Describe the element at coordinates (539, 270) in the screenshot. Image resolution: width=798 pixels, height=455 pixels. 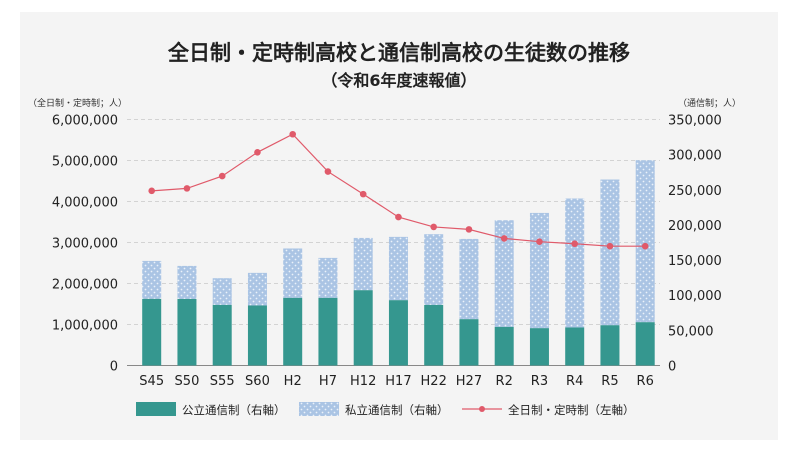
I see `bar-private-R3` at that location.